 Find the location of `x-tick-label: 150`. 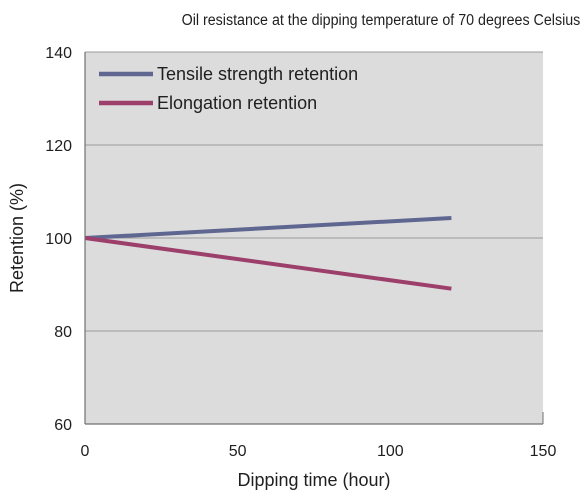

x-tick-label: 150 is located at coordinates (543, 451).